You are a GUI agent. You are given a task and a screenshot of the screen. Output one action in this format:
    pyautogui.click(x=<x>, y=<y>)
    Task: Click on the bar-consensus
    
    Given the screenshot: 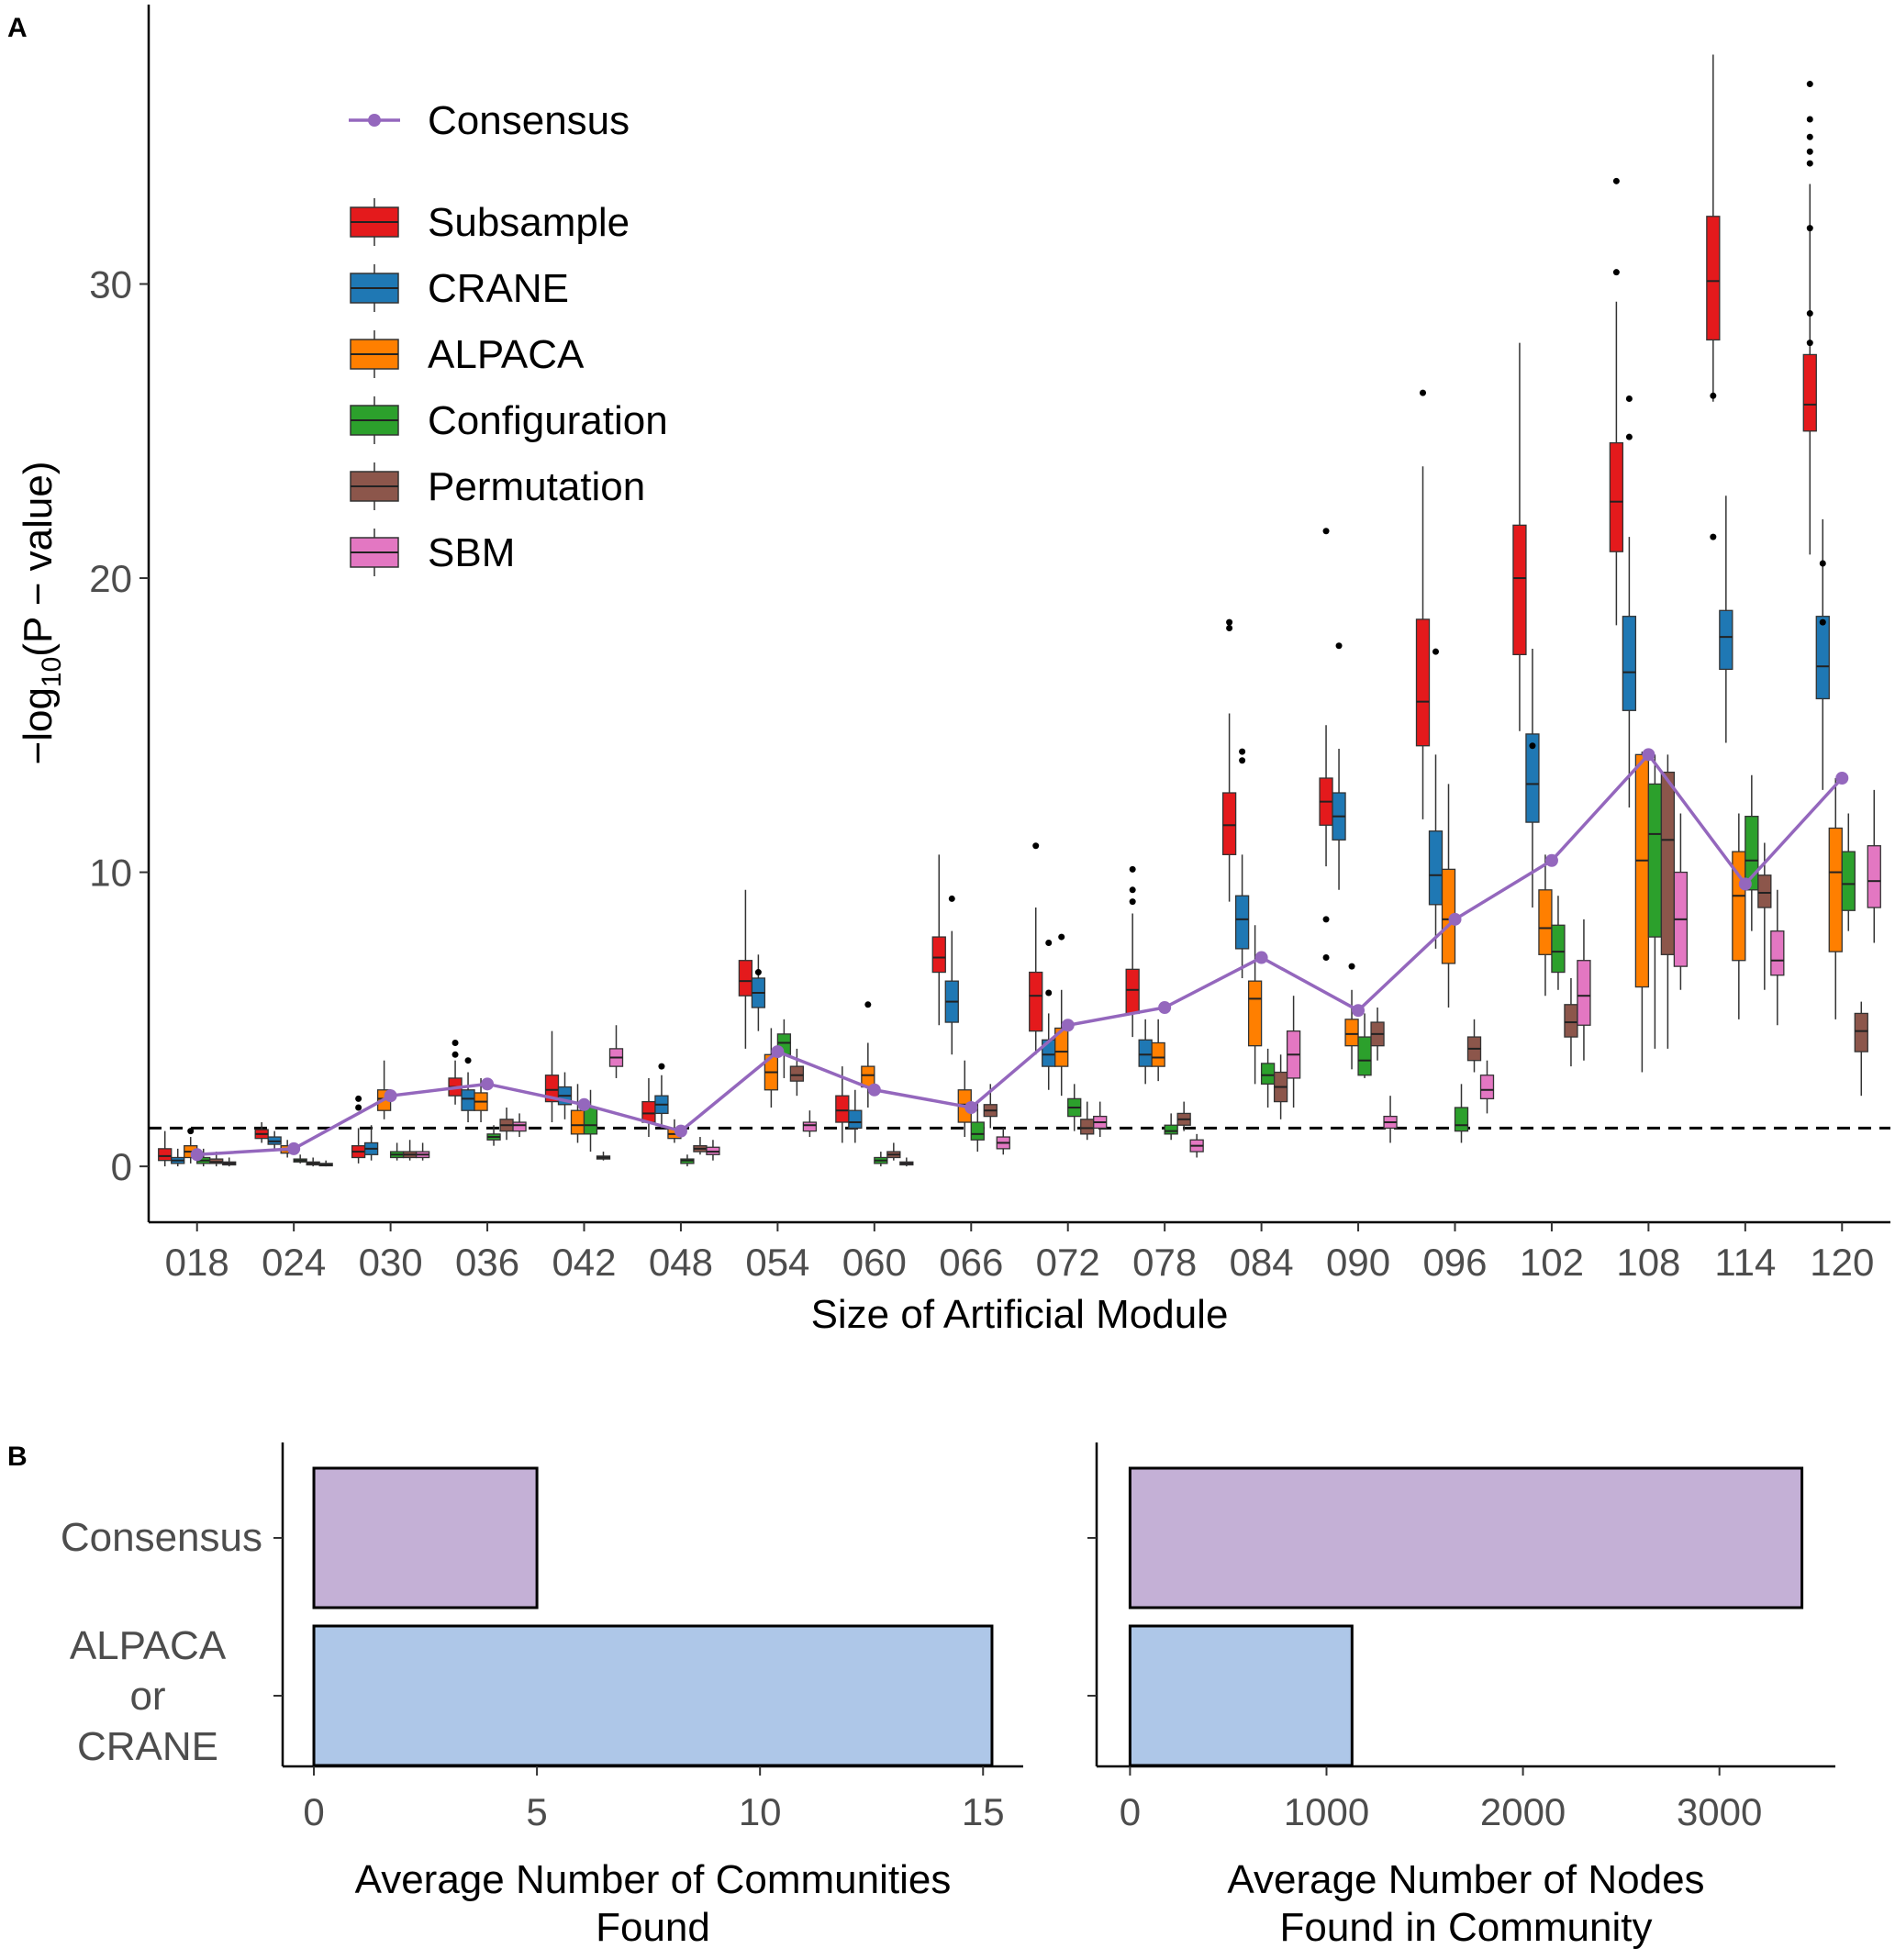 What is the action you would take?
    pyautogui.click(x=425, y=1537)
    